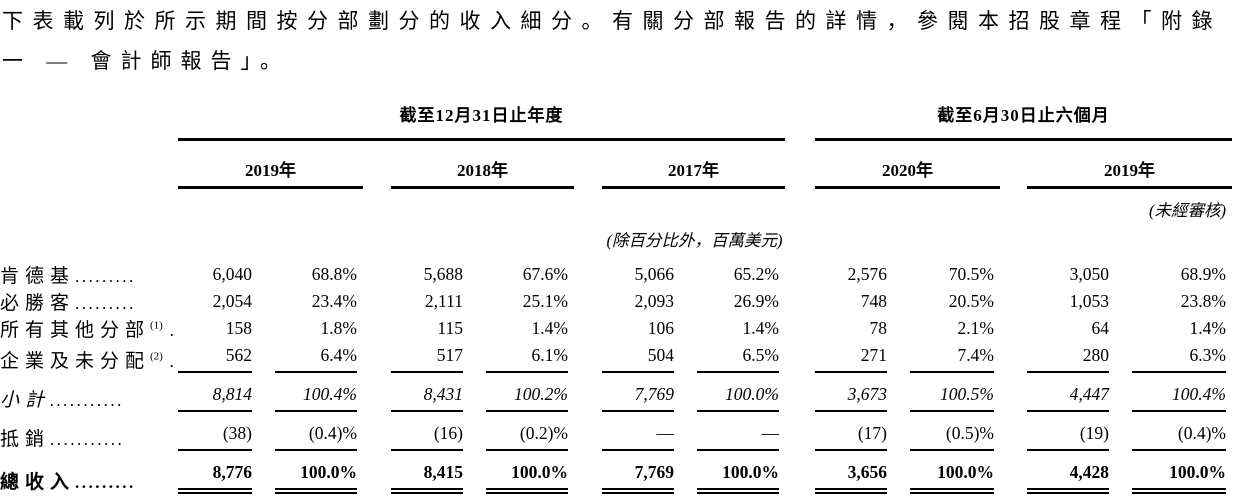  What do you see at coordinates (88, 330) in the screenshot?
I see `row-label-all-other-segments: 所有其他分部(1) .` at bounding box center [88, 330].